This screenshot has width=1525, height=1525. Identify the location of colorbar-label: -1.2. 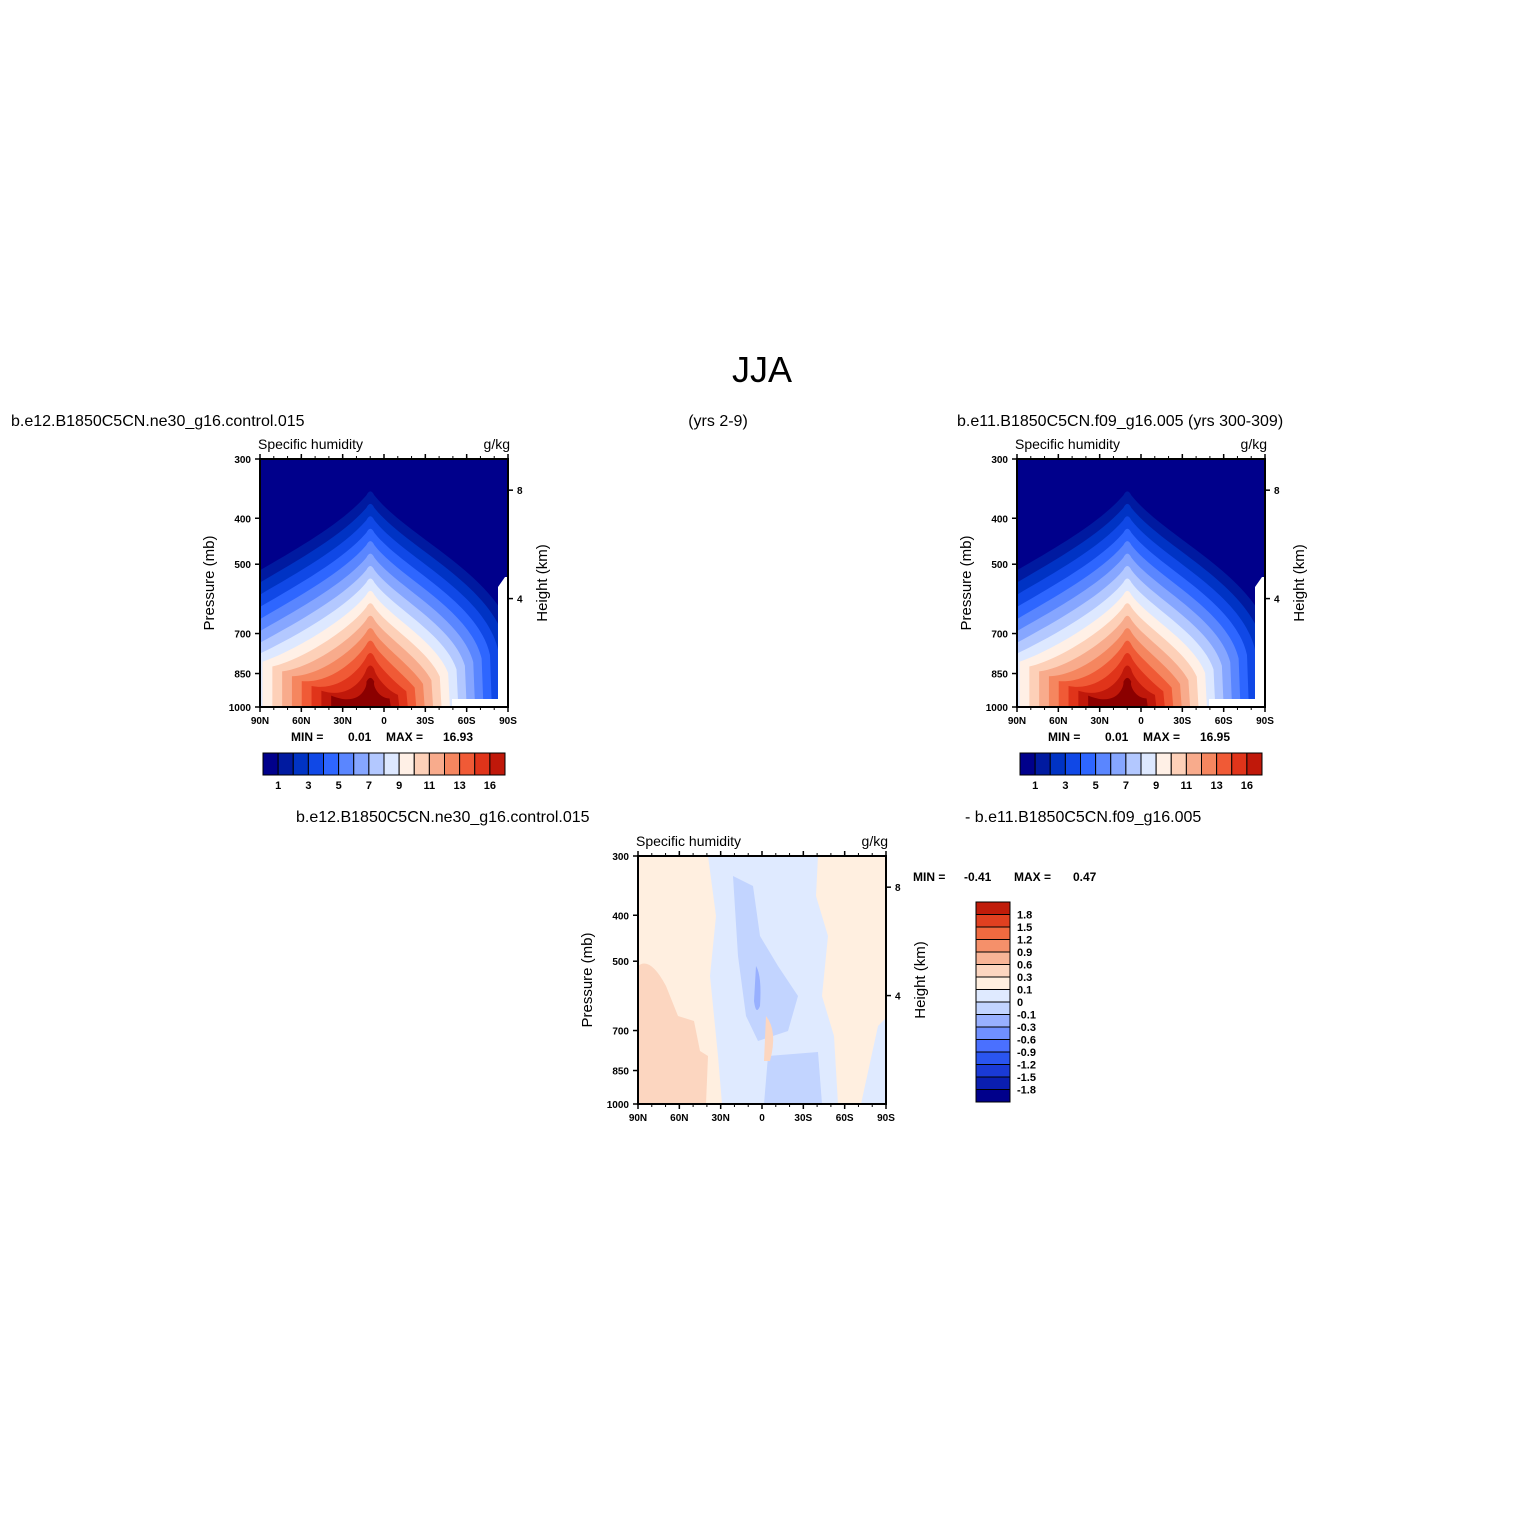
(1026, 1066).